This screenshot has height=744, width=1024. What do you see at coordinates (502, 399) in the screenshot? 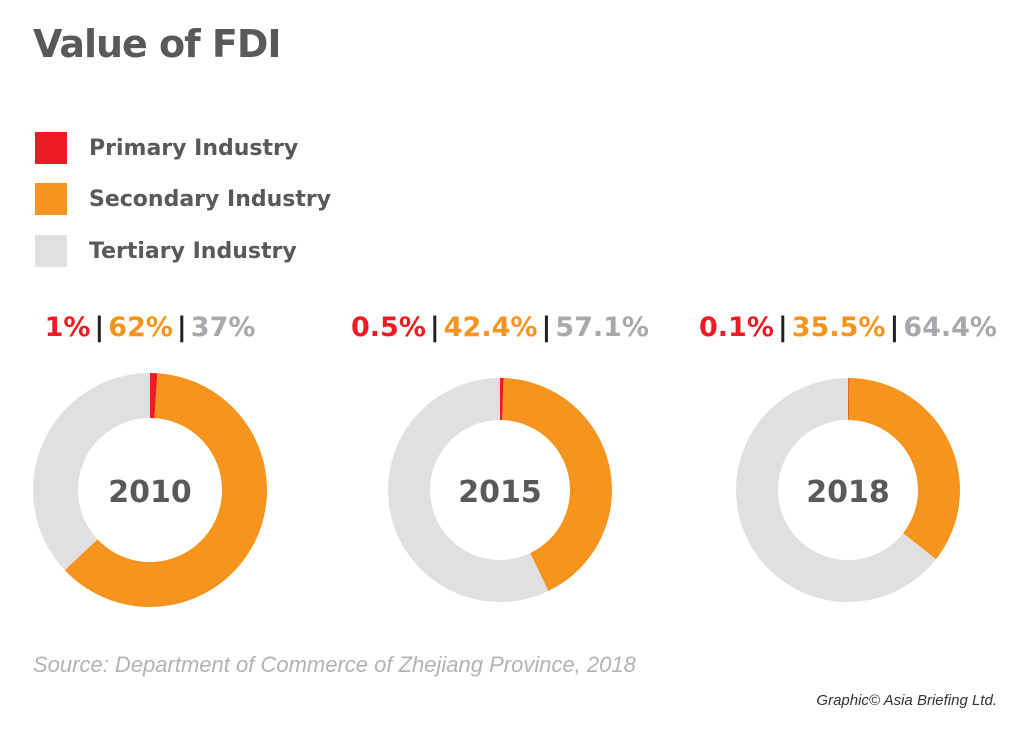
I see `donut-slice-2015-primary` at bounding box center [502, 399].